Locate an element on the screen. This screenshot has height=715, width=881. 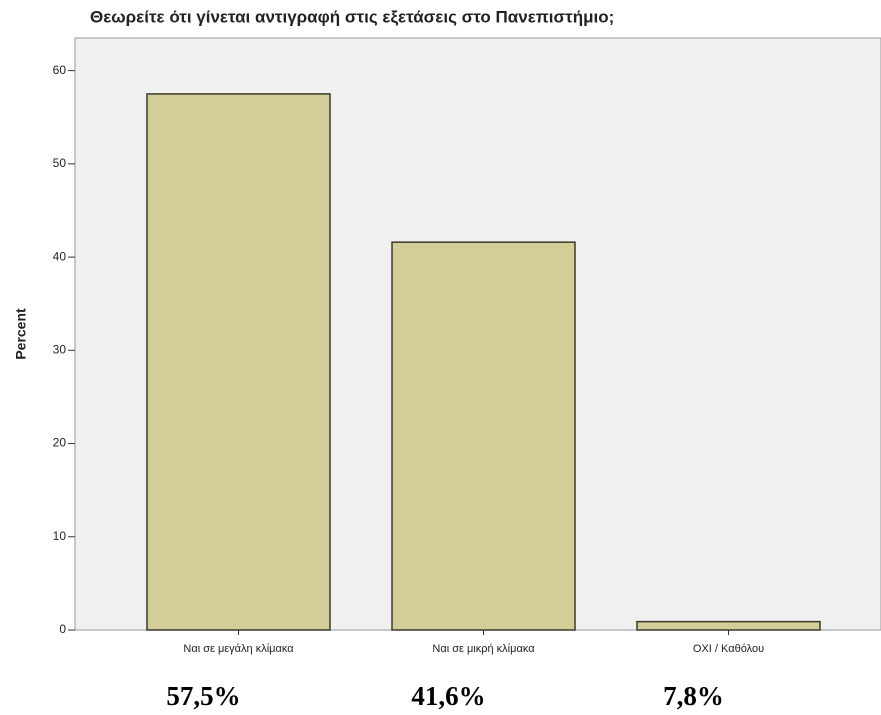
y-tick-label: 10 is located at coordinates (60, 536).